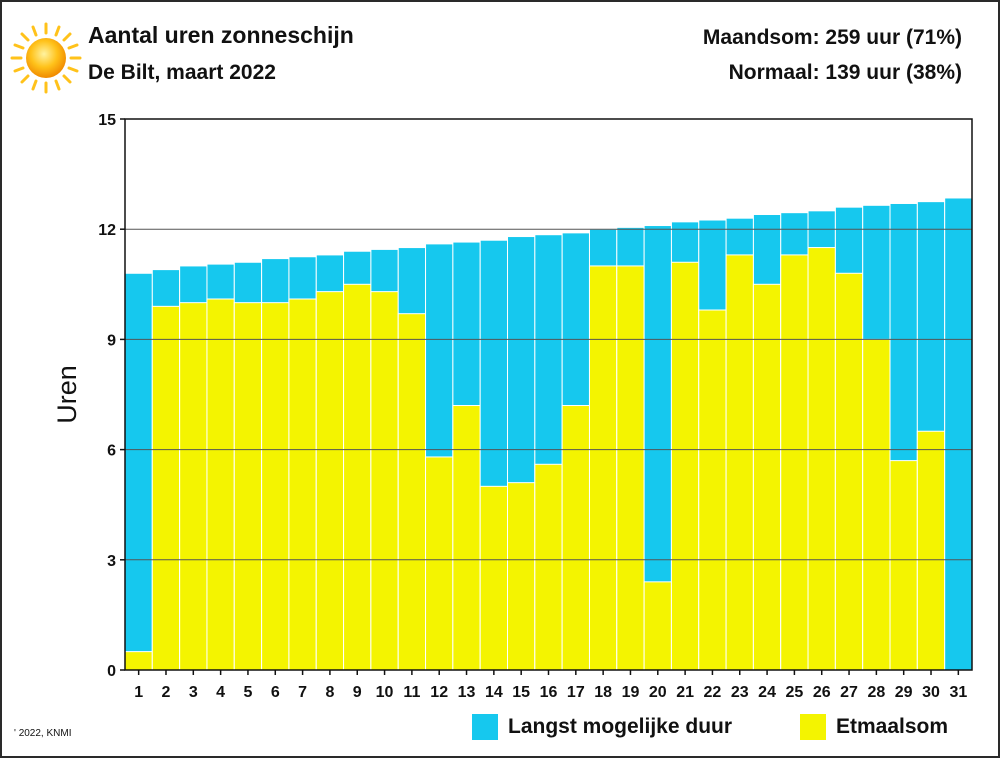  What do you see at coordinates (813, 727) in the screenshot?
I see `legend-swatch-actual` at bounding box center [813, 727].